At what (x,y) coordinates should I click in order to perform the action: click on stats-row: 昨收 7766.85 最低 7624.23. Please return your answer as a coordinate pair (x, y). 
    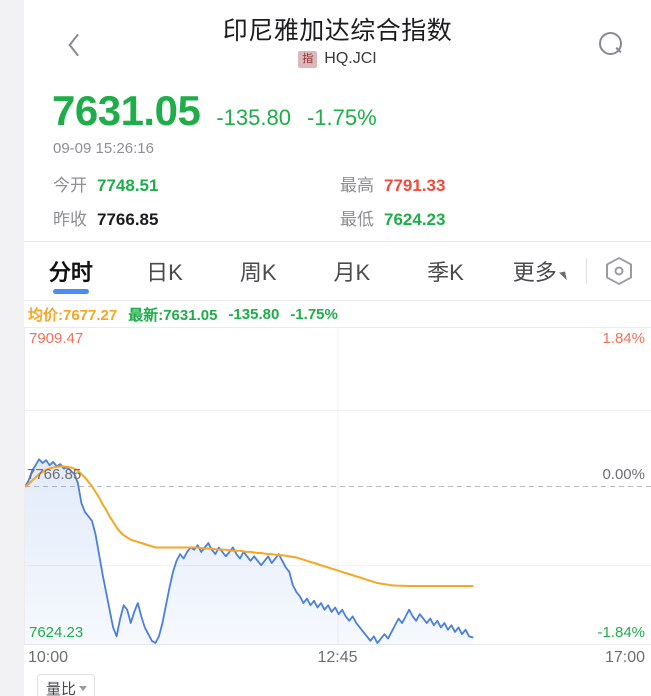
    Looking at the image, I should click on (337, 217).